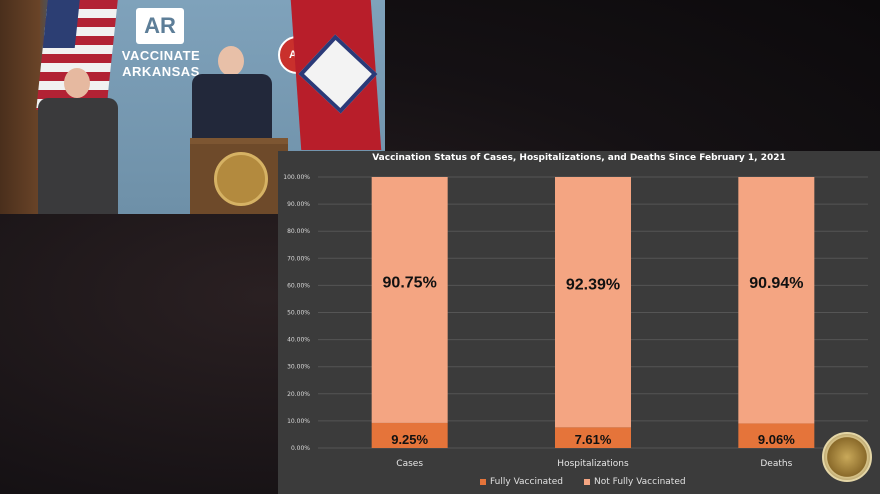 This screenshot has height=494, width=880. I want to click on y-tick-label: 100.00%, so click(296, 177).